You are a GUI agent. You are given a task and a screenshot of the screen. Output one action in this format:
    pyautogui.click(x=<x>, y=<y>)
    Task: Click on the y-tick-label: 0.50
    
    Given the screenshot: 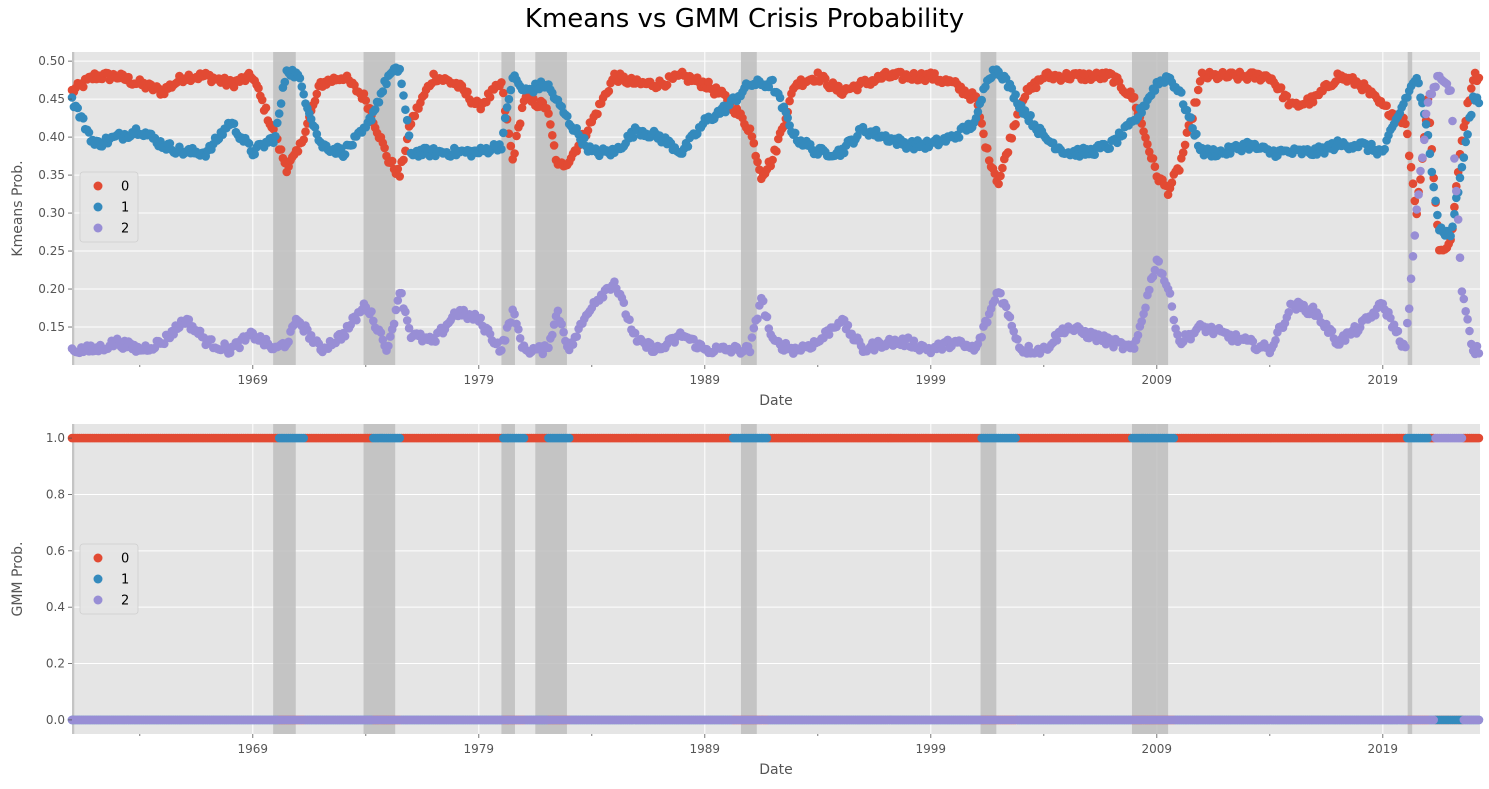 What is the action you would take?
    pyautogui.click(x=51, y=61)
    